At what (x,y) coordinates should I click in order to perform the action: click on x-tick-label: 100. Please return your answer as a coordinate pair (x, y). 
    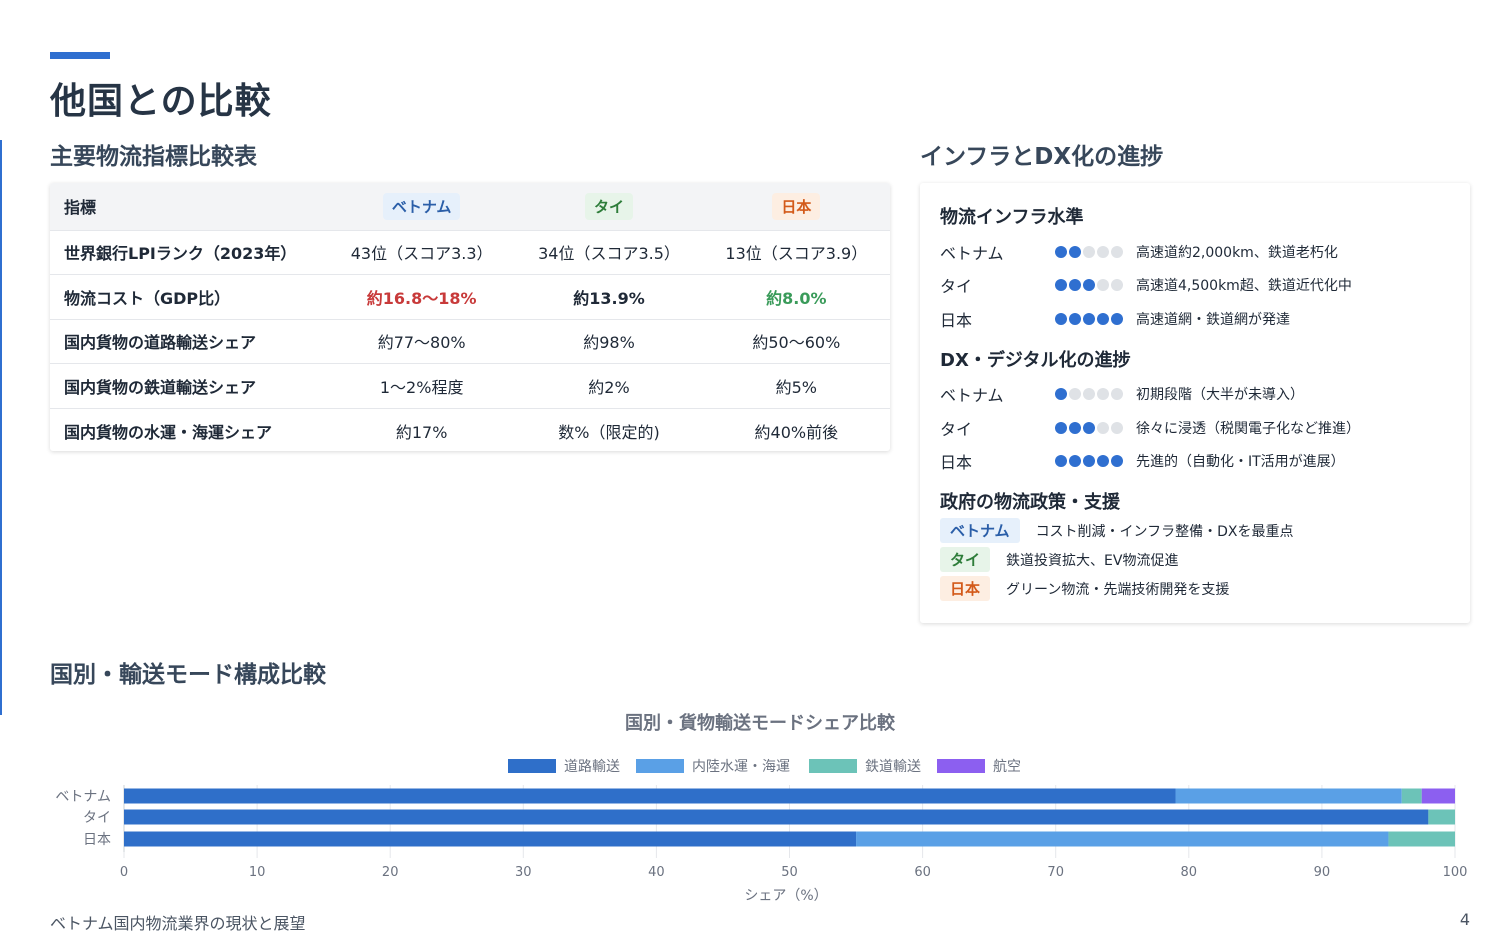
    Looking at the image, I should click on (1455, 872).